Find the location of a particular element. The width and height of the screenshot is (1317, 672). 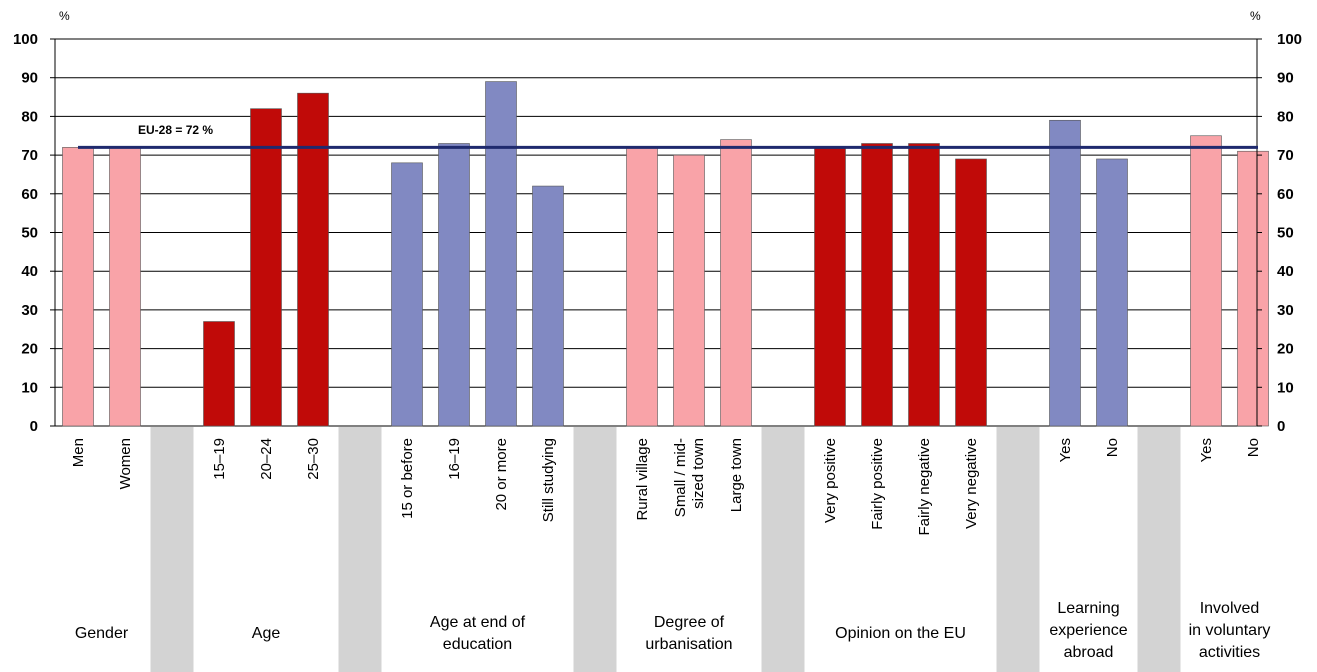

y-tick-label-right: 90 is located at coordinates (1285, 78).